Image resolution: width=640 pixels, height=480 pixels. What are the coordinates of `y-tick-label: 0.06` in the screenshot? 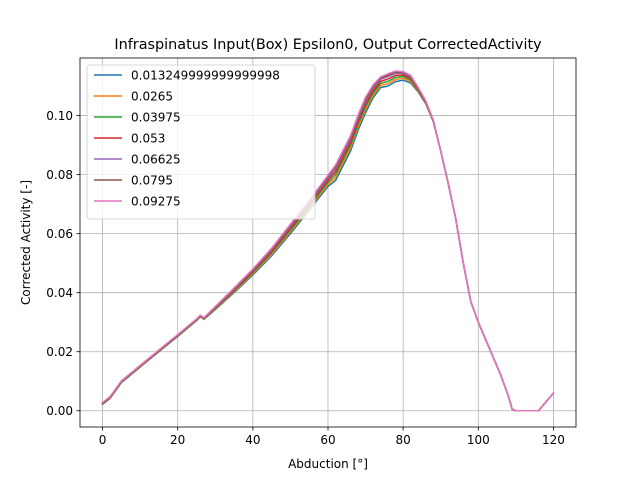 It's located at (59, 234).